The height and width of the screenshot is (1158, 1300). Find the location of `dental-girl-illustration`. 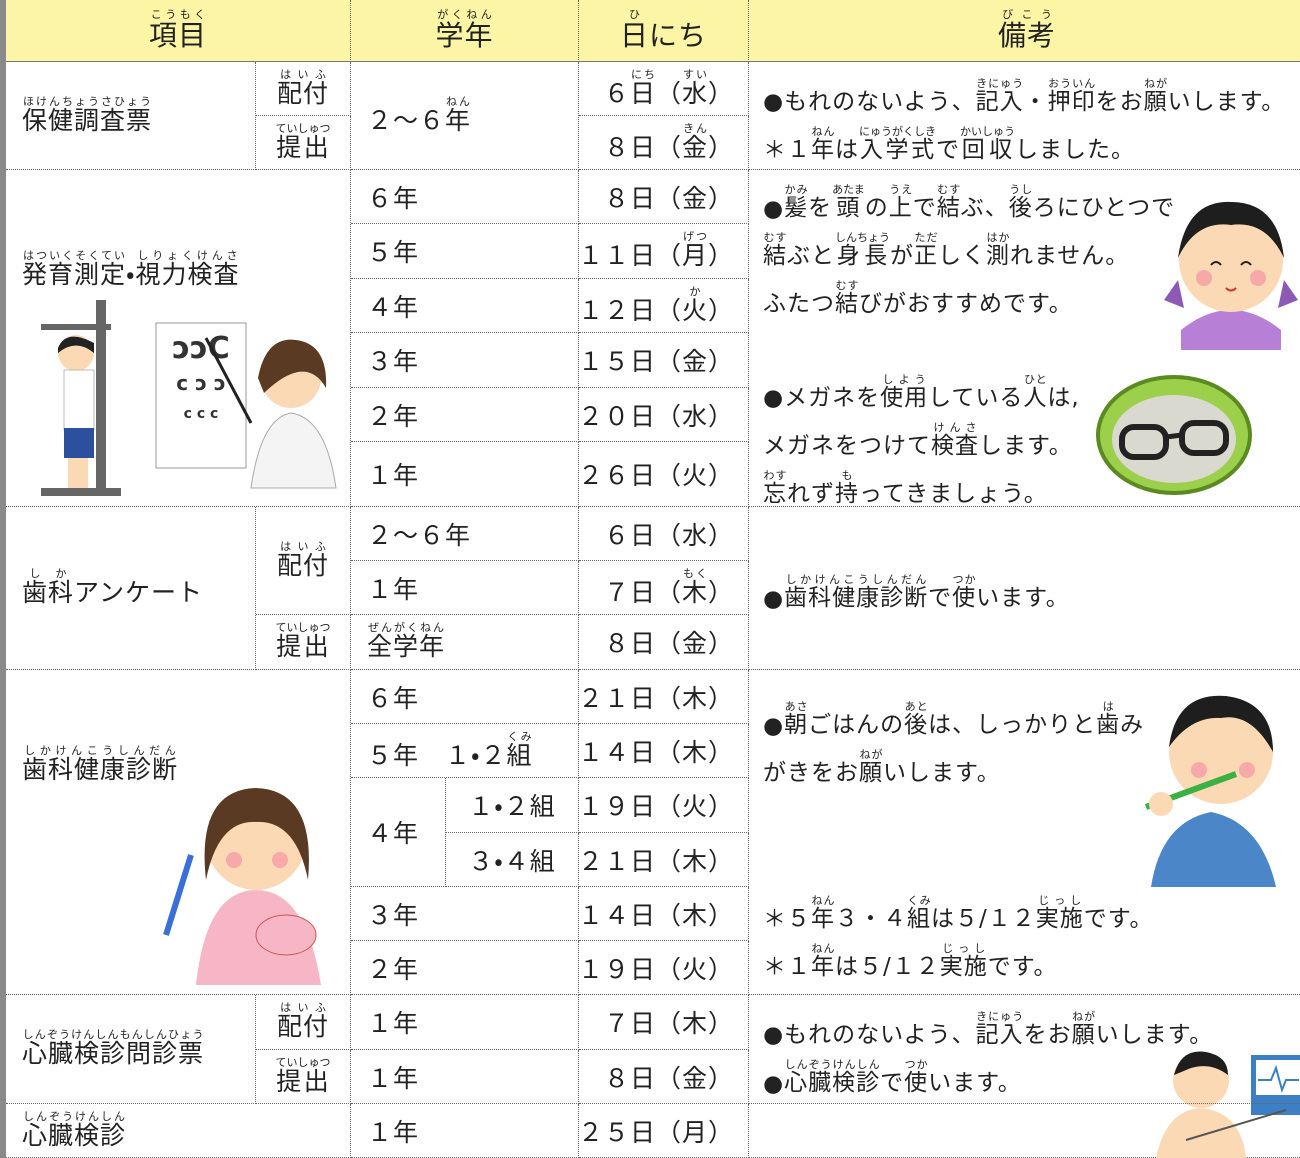

dental-girl-illustration is located at coordinates (242, 886).